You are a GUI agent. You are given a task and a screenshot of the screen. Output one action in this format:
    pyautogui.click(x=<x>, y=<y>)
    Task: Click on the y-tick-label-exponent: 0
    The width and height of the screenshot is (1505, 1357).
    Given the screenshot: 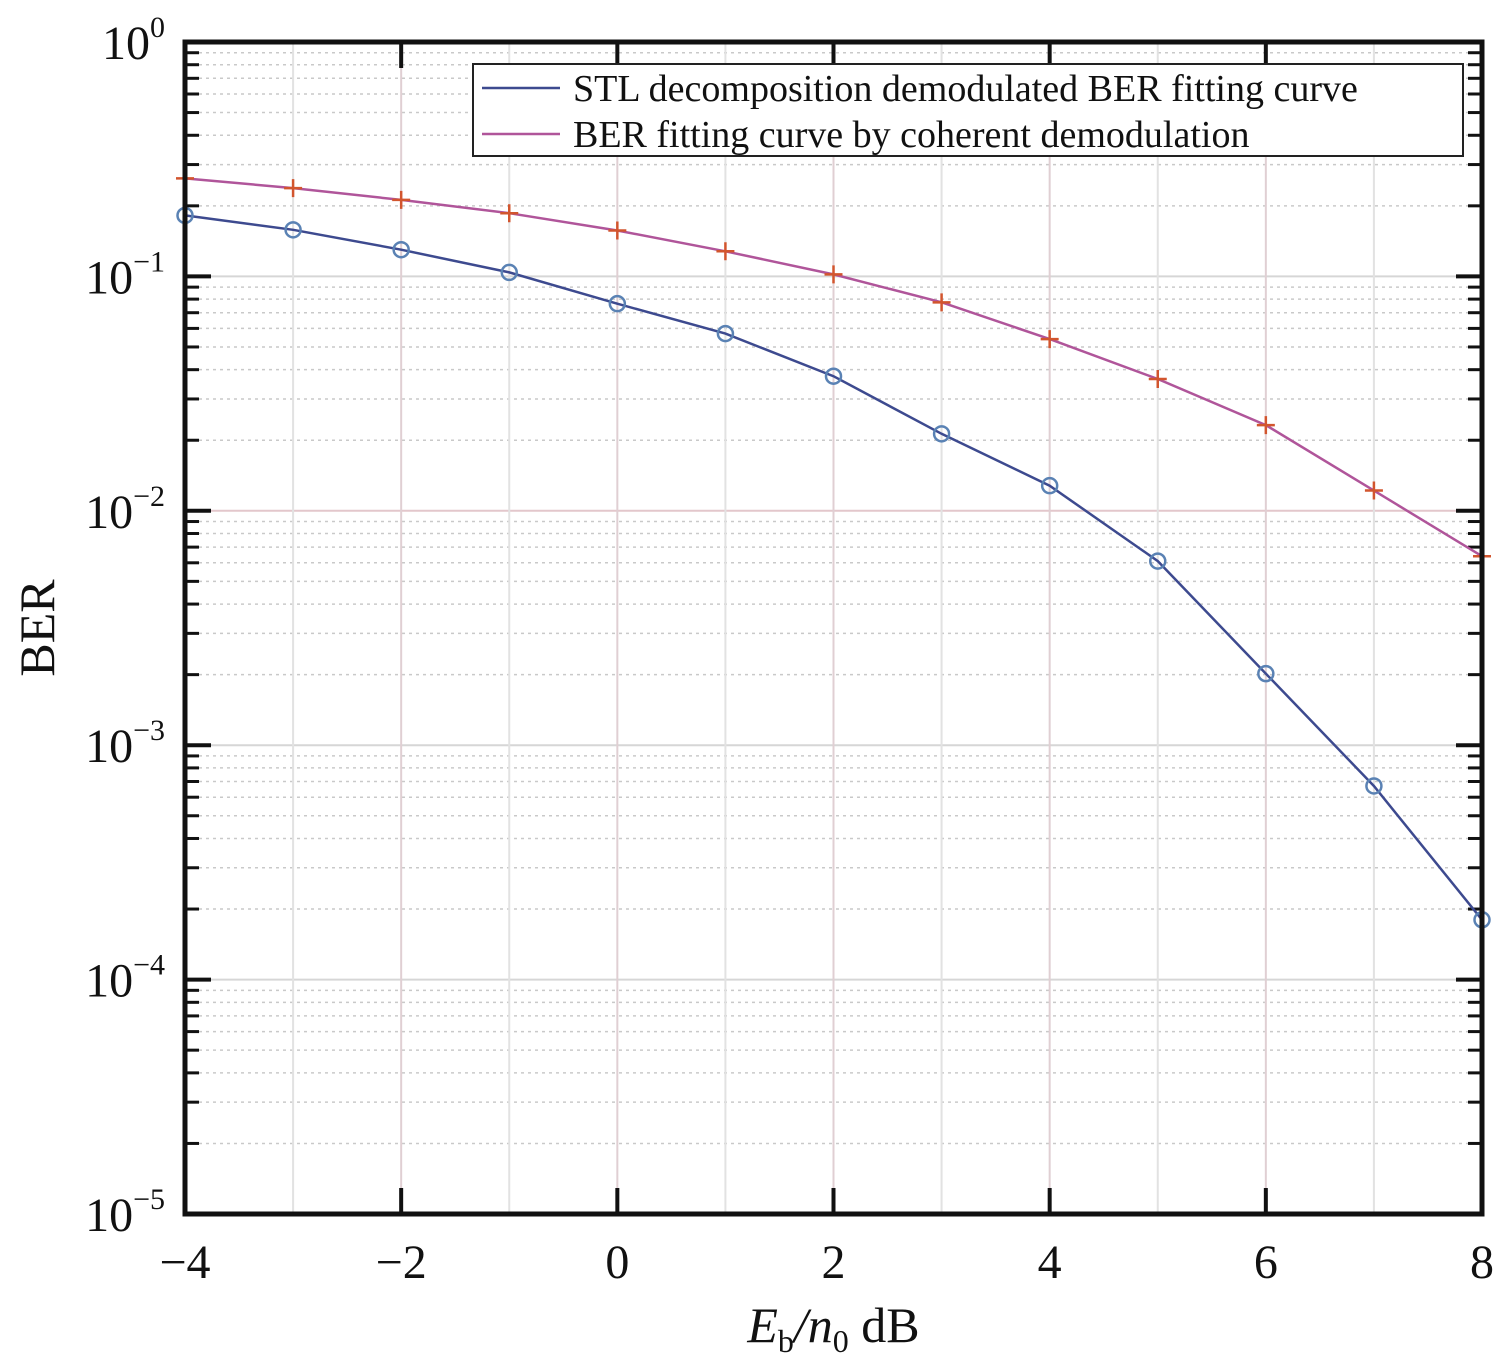 What is the action you would take?
    pyautogui.click(x=157, y=27)
    